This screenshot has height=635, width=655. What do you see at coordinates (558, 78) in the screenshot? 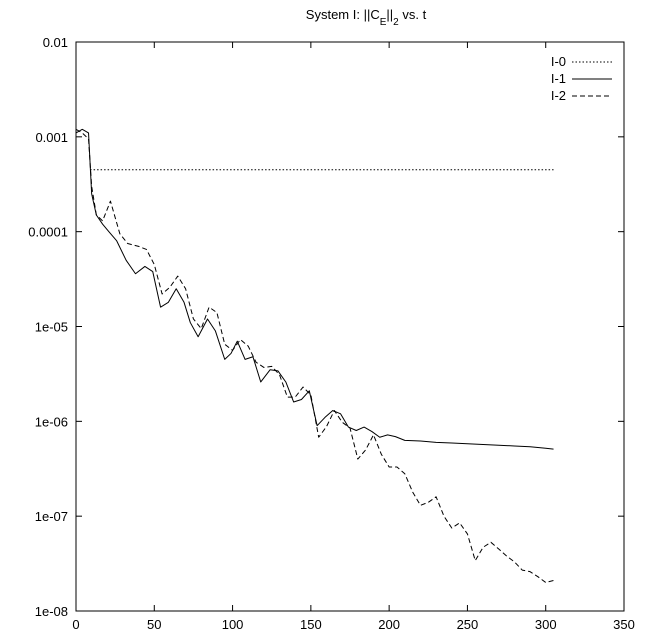
I see `legend-label: I-1` at bounding box center [558, 78].